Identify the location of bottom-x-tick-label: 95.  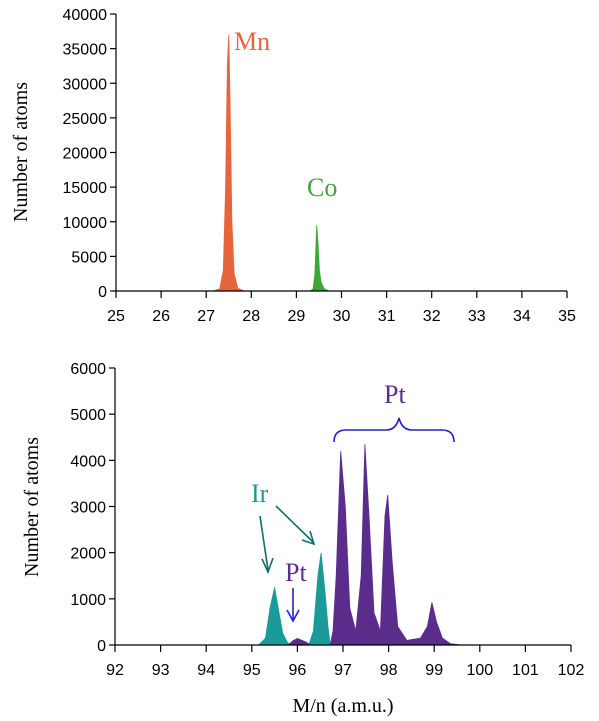
(252, 670).